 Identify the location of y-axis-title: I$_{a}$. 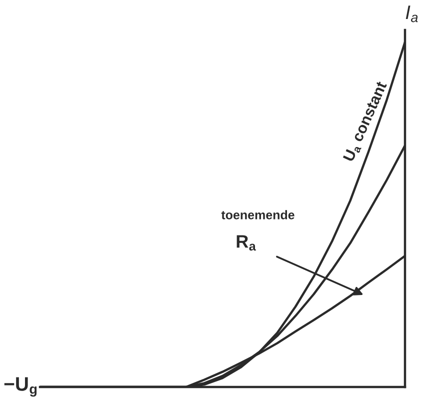
(412, 14).